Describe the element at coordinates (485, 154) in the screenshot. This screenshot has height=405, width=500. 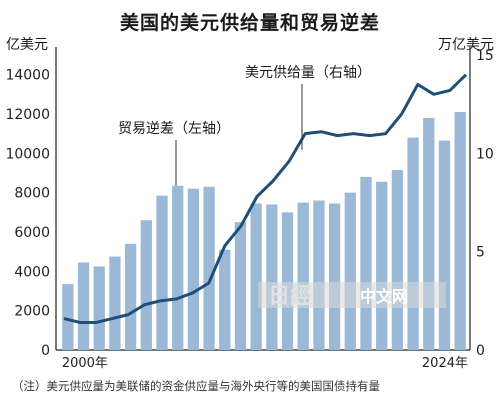
I see `y-right-tick-label: 10` at that location.